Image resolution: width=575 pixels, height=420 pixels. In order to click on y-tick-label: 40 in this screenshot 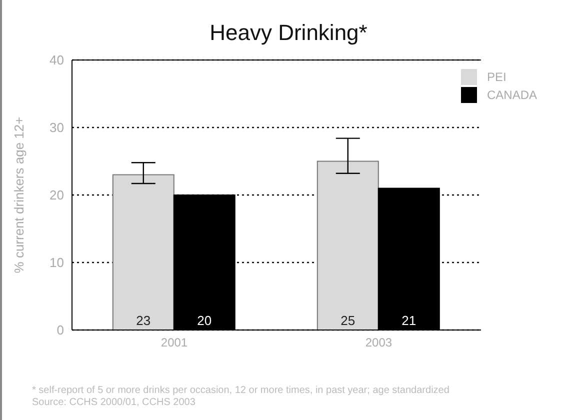, I will do `click(57, 60)`.